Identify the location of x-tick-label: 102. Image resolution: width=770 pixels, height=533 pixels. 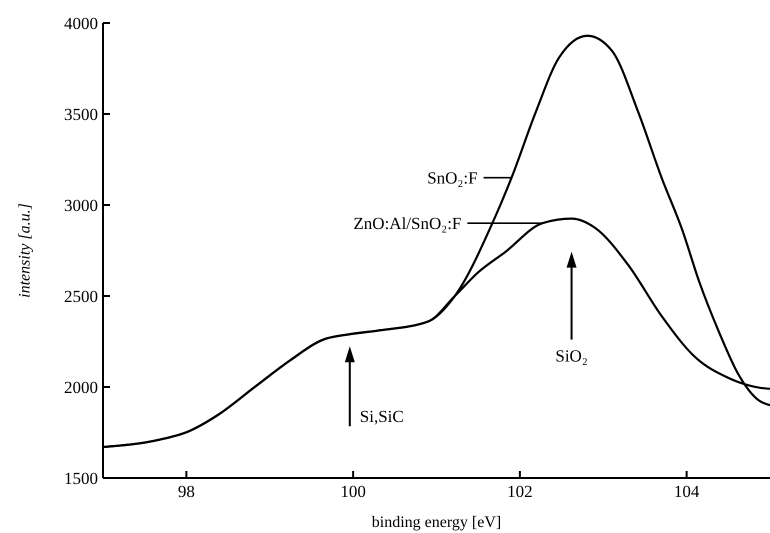
(520, 492).